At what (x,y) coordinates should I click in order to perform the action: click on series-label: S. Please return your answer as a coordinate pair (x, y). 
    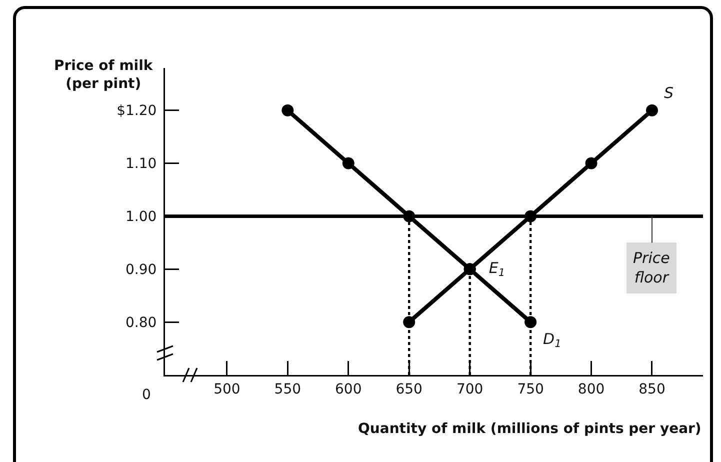
    Looking at the image, I should click on (669, 93).